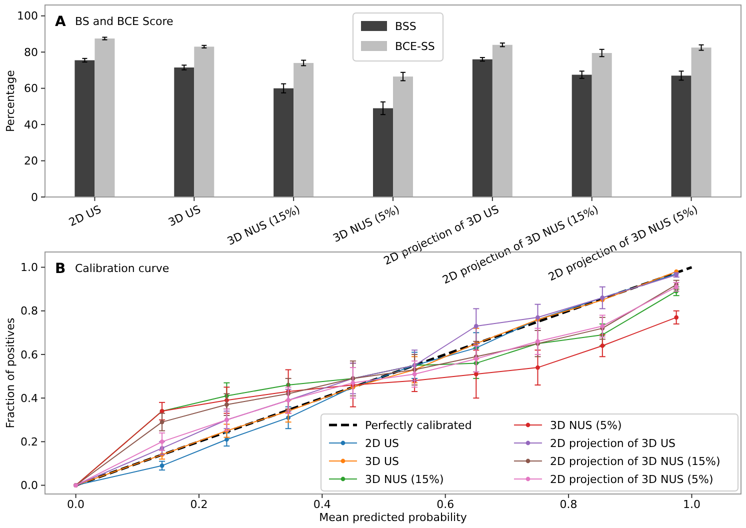  What do you see at coordinates (60, 22) in the screenshot?
I see `annotation: A` at bounding box center [60, 22].